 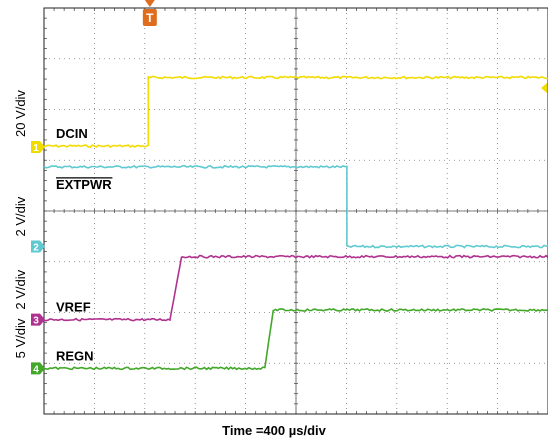 What do you see at coordinates (20, 113) in the screenshot?
I see `channel-1-scale-label: 20 V/div` at bounding box center [20, 113].